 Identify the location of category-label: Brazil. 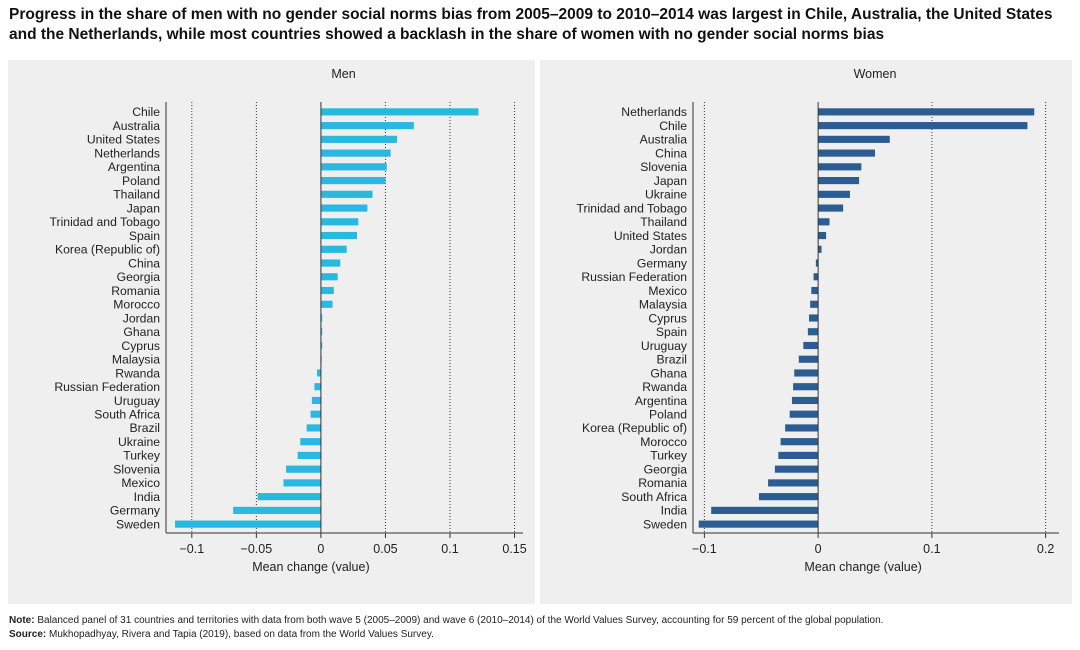
(145, 428).